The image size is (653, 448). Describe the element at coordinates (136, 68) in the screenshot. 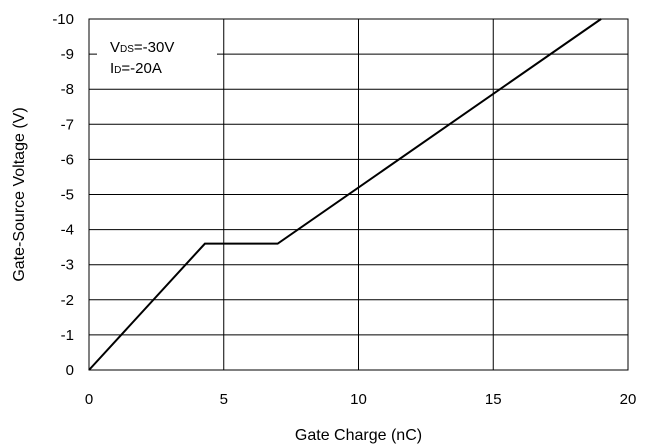

I see `annotation-text: ID=-20A` at that location.